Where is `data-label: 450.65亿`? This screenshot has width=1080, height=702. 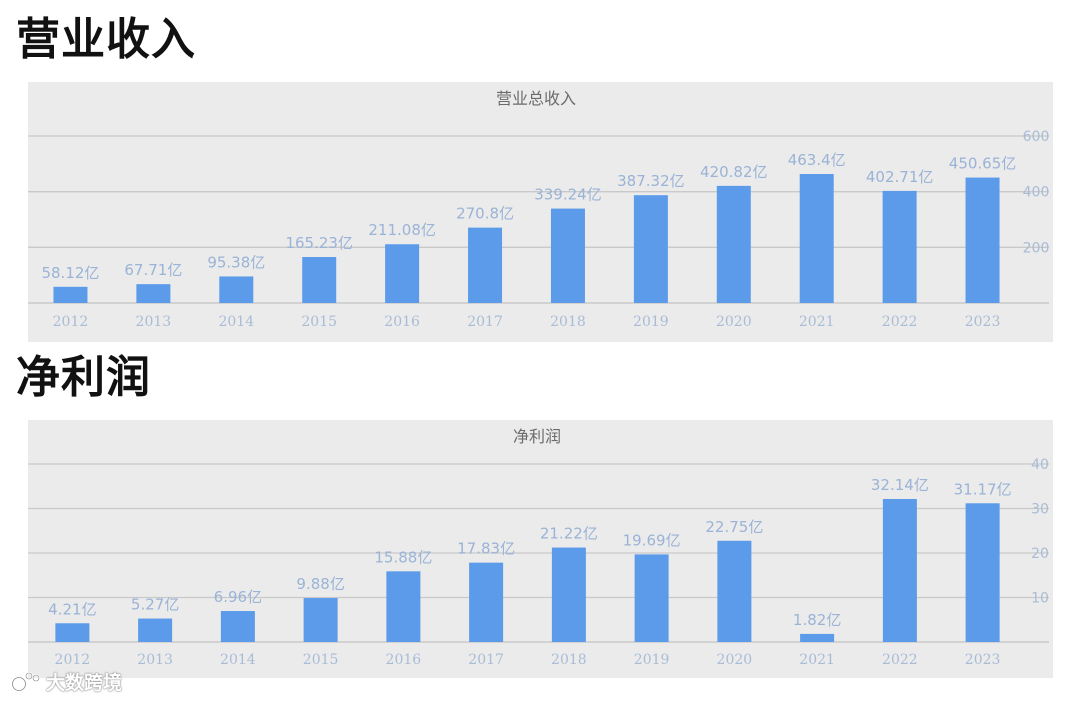
data-label: 450.65亿 is located at coordinates (983, 164).